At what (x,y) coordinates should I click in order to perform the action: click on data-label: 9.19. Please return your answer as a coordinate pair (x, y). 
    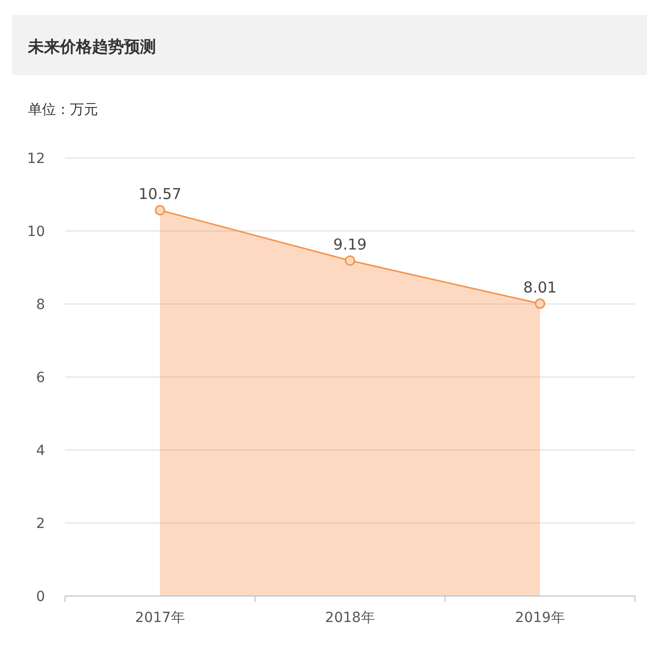
    Looking at the image, I should click on (350, 245).